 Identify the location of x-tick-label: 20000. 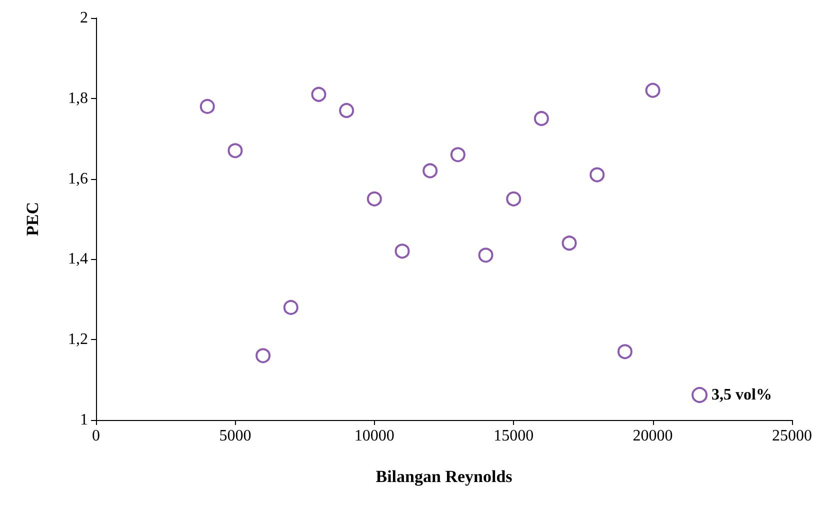
(652, 436).